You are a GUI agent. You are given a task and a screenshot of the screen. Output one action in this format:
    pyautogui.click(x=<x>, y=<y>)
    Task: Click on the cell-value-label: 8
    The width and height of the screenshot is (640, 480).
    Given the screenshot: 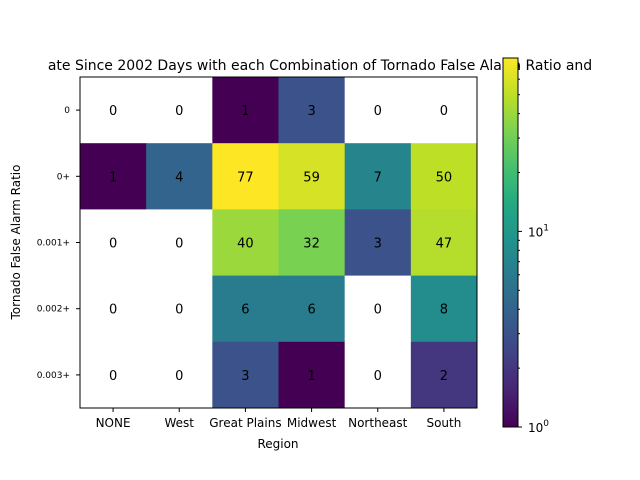 What is the action you would take?
    pyautogui.click(x=444, y=310)
    